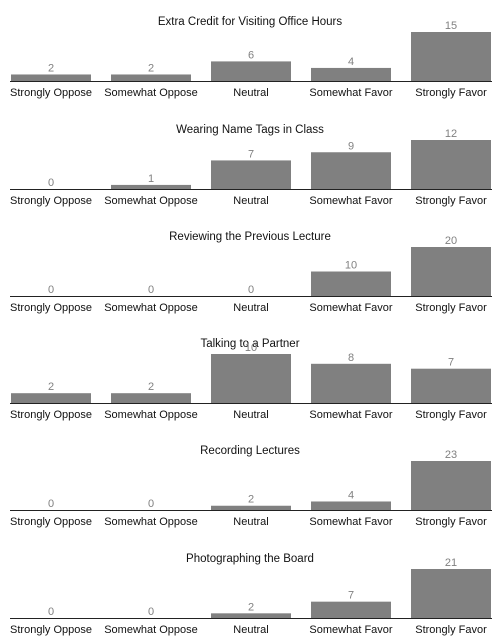  I want to click on bar-value-label: 20, so click(451, 241).